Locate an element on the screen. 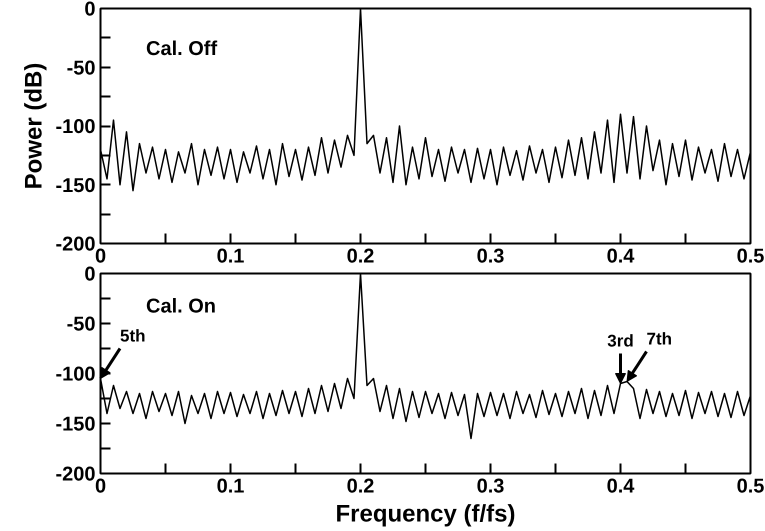  annotation: 3rd is located at coordinates (620, 341).